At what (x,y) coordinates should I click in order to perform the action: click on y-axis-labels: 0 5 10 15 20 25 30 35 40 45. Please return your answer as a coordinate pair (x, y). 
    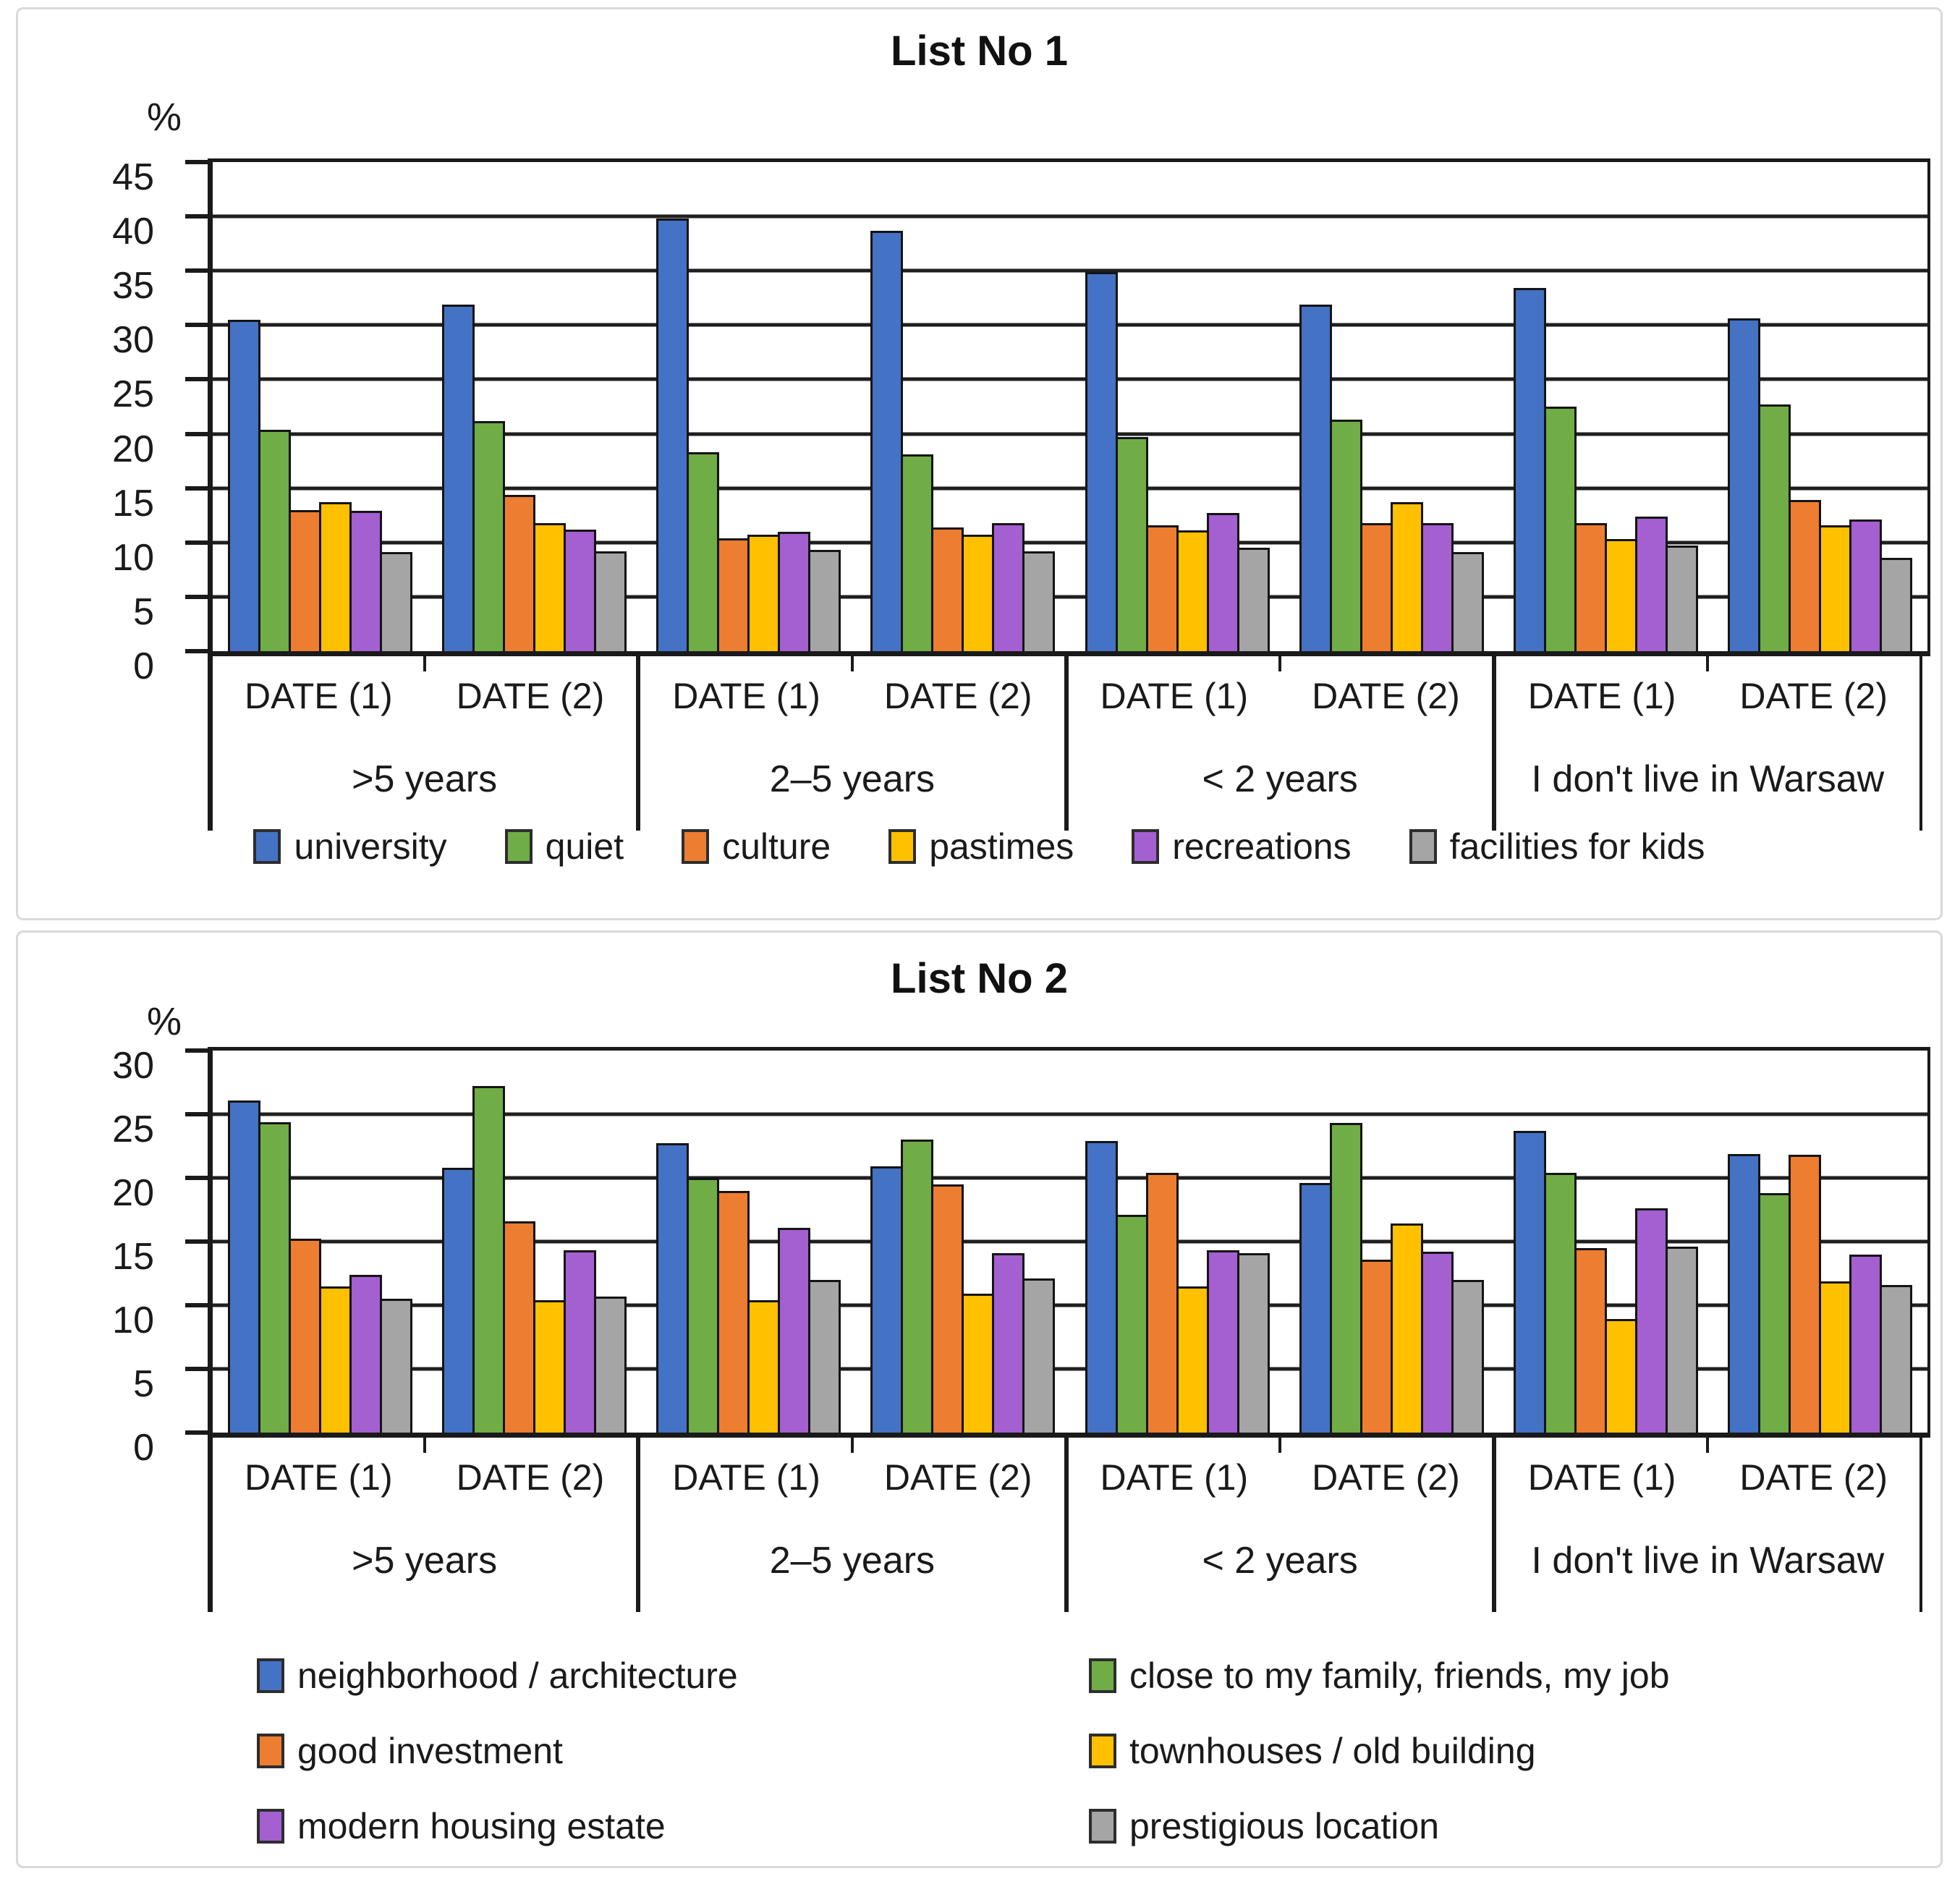
    Looking at the image, I should click on (133, 421).